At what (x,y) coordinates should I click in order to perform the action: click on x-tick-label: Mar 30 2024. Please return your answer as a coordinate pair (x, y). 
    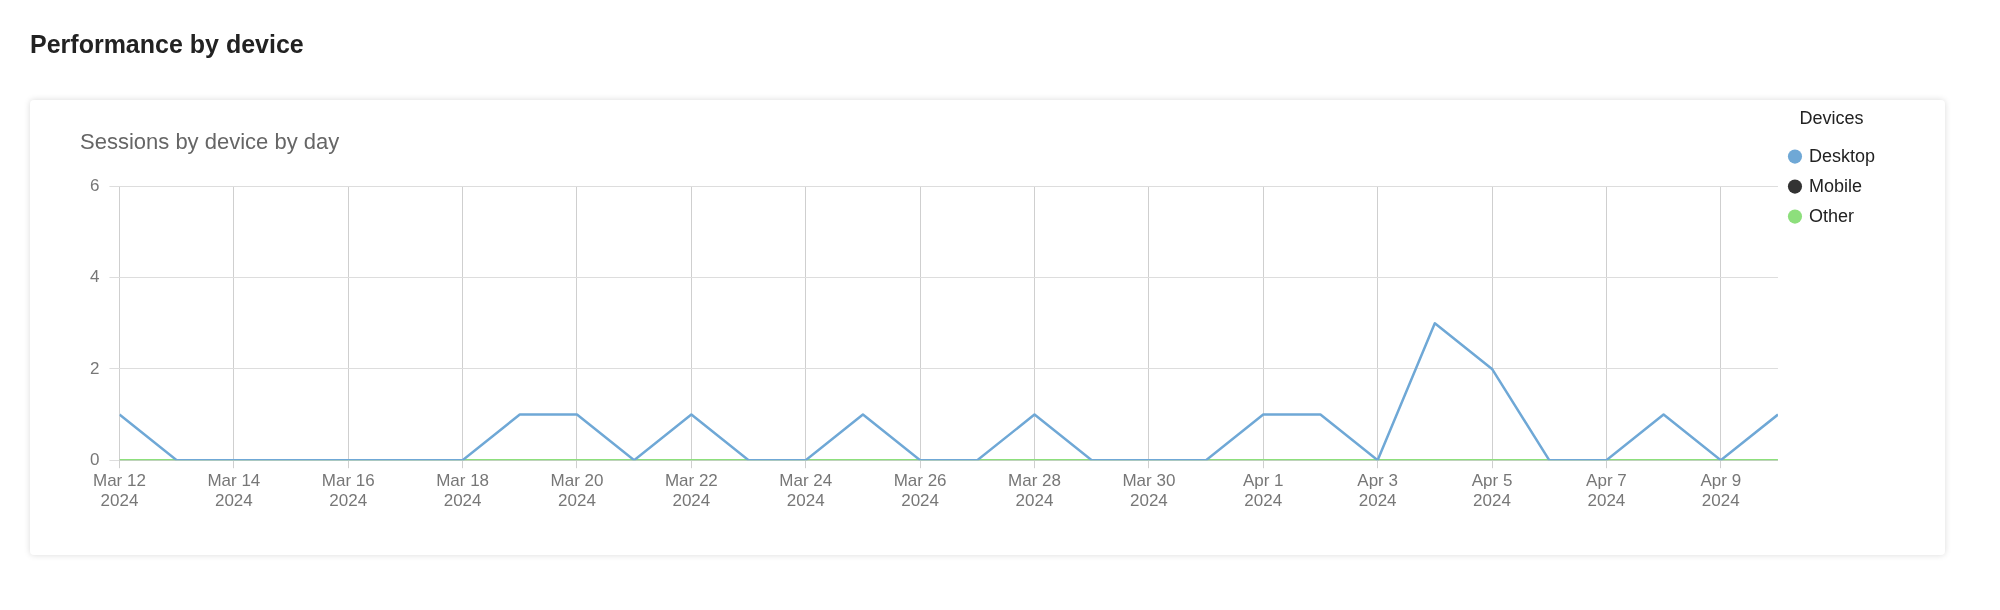
    Looking at the image, I should click on (1149, 491).